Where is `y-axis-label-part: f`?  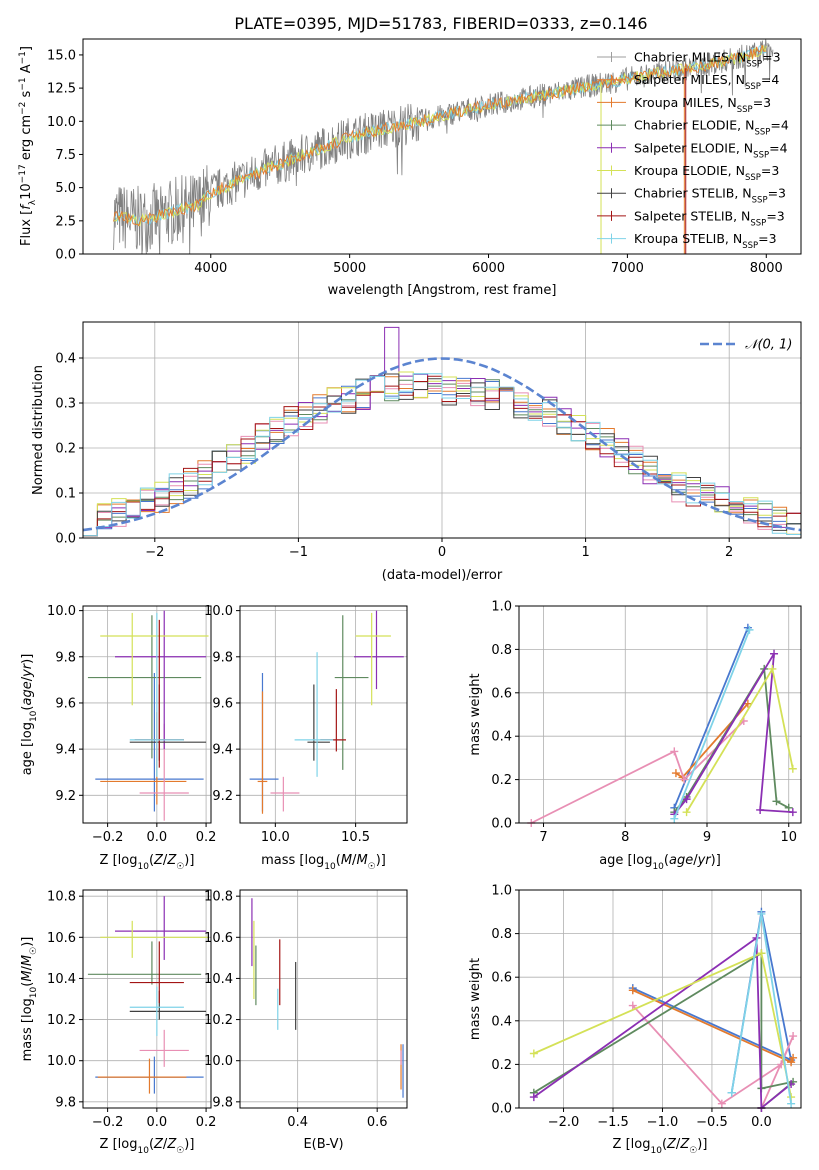
y-axis-label-part: f is located at coordinates (26, 206).